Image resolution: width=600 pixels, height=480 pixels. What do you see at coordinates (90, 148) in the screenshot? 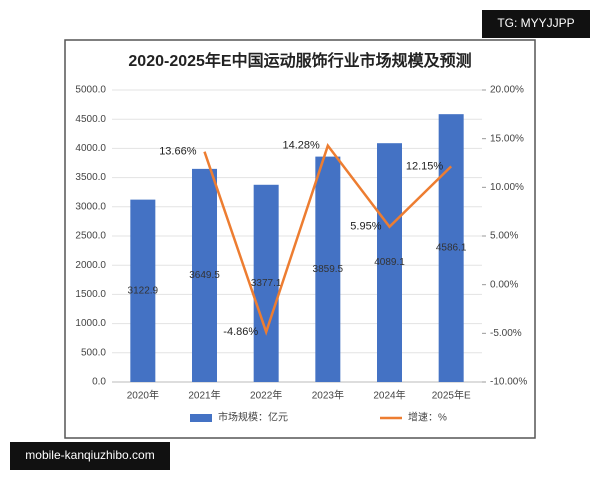
I see `y-tick-label: 4000.0` at bounding box center [90, 148].